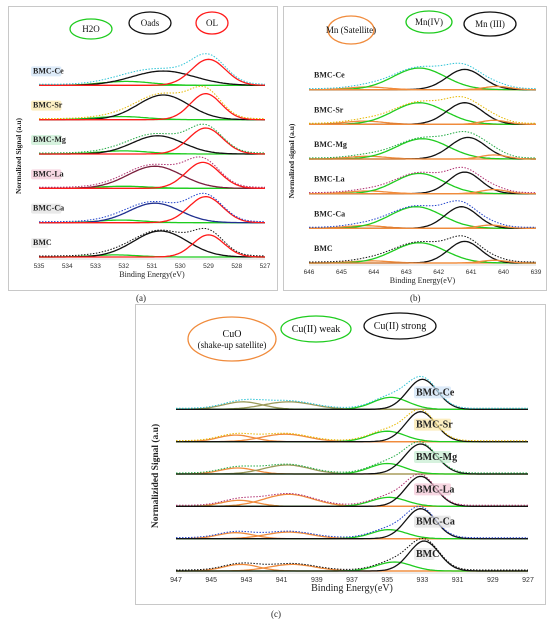 The height and width of the screenshot is (624, 550). Describe the element at coordinates (291, 160) in the screenshot. I see `y-axis-title: Normalized signal (a.u)` at that location.